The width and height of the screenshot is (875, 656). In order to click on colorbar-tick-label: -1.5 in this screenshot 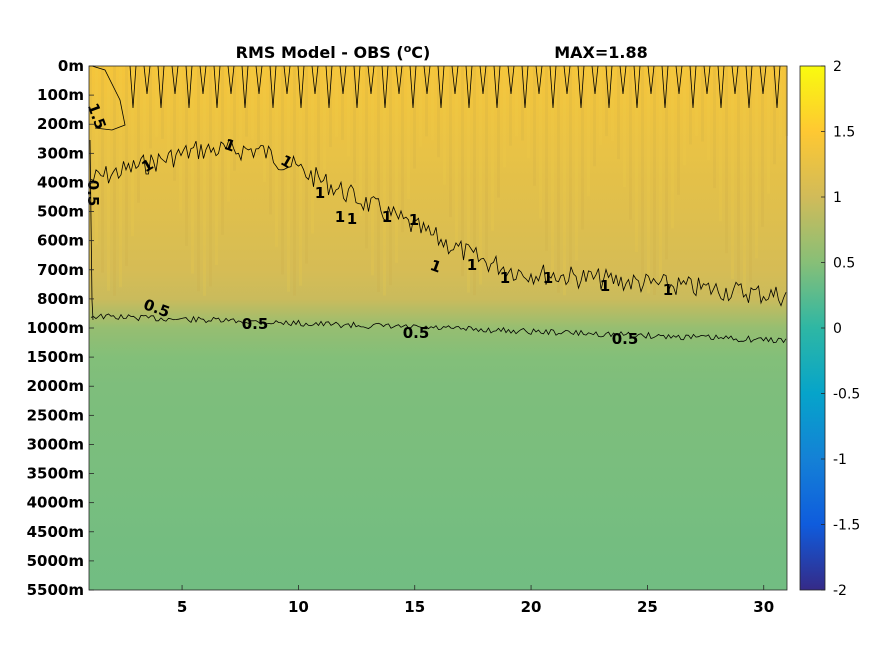, I will do `click(846, 526)`.